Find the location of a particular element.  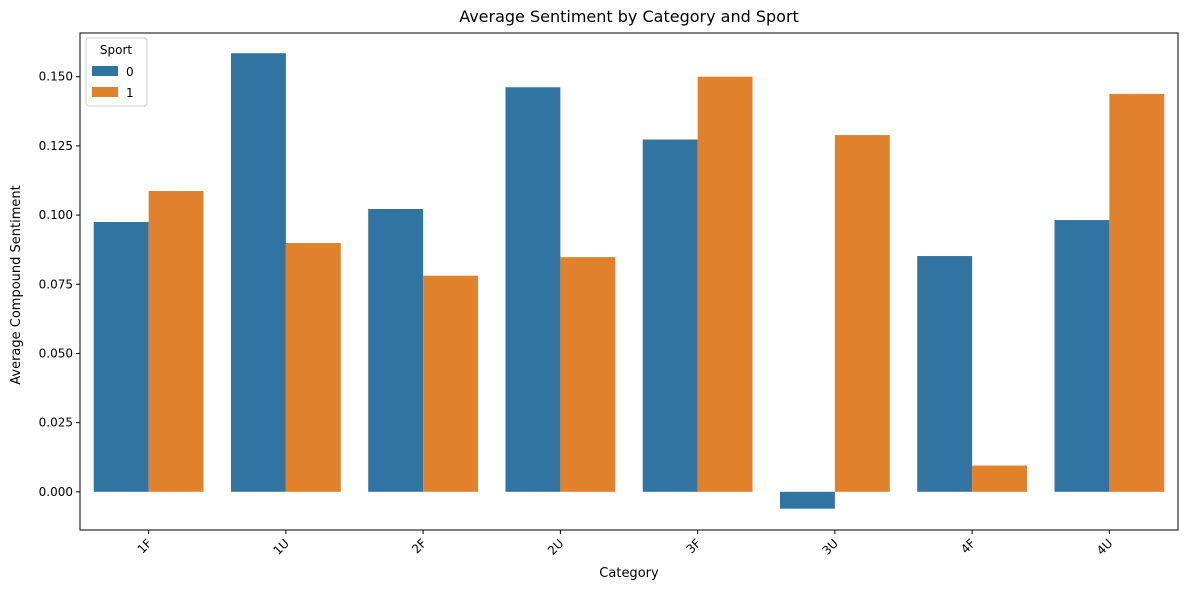

legend: Sport 0 1 is located at coordinates (116, 72).